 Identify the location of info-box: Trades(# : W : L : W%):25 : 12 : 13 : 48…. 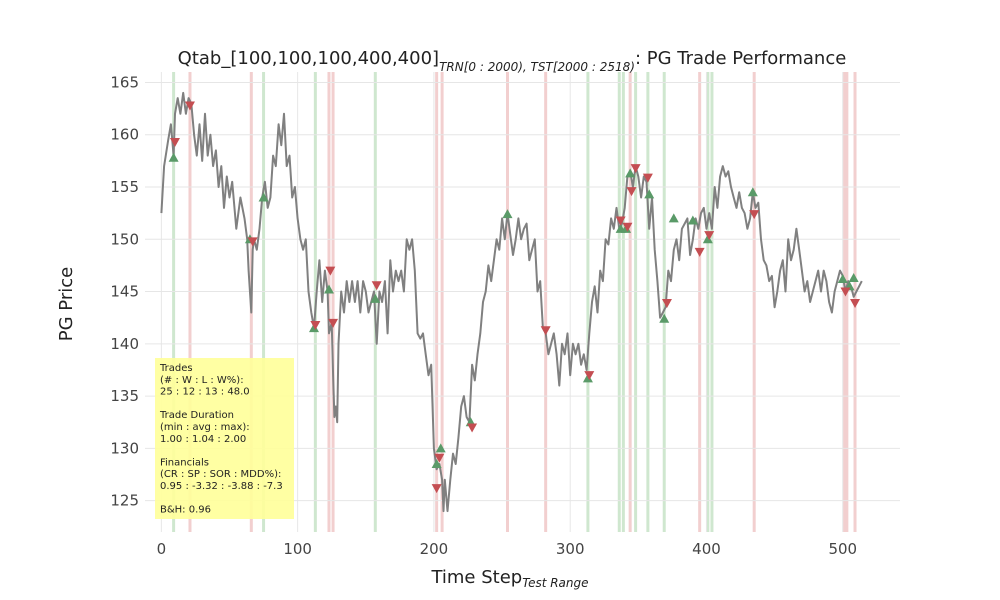
(224, 438).